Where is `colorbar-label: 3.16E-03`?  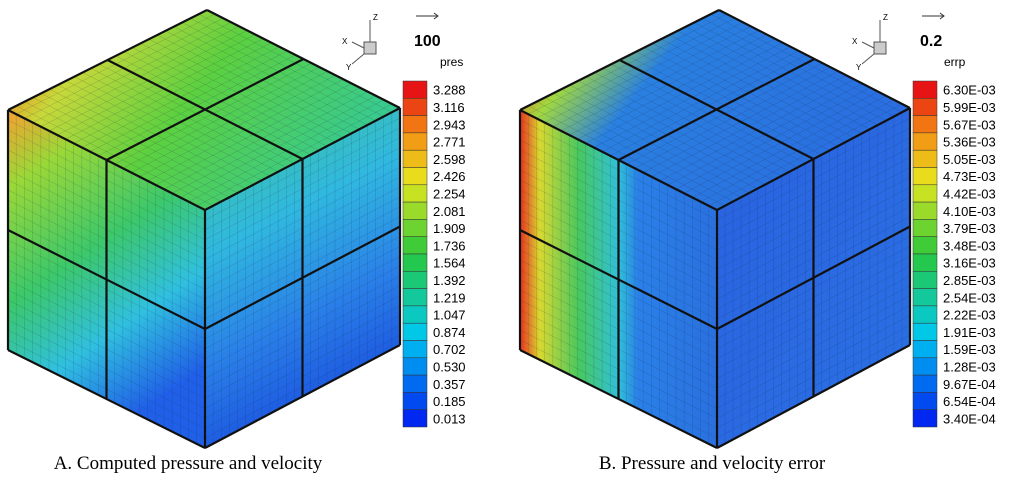
colorbar-label: 3.16E-03 is located at coordinates (969, 263).